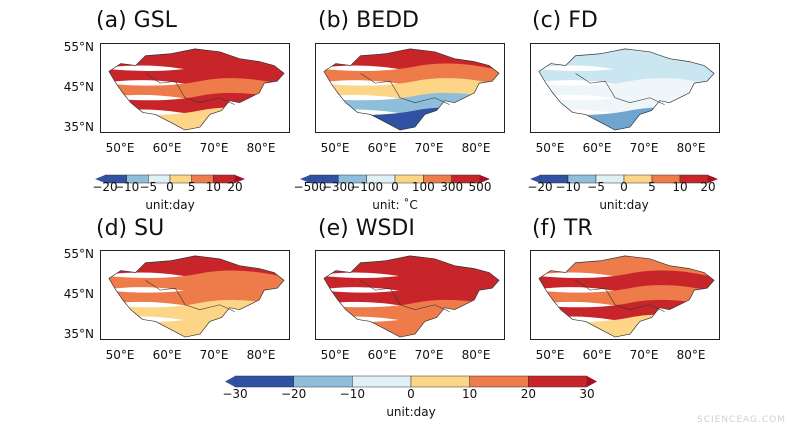 This screenshot has height=433, width=800. What do you see at coordinates (395, 205) in the screenshot?
I see `colorbar-unit-label: unit: ˚C` at bounding box center [395, 205].